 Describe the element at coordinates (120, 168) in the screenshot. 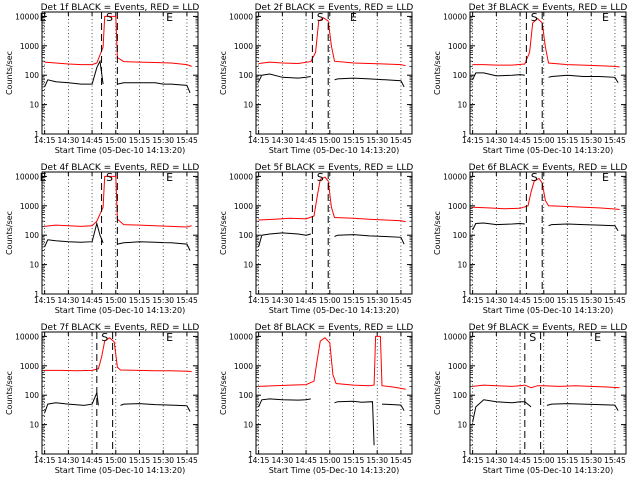

I see `panel-title: Det 4f BLACK = Events, RED = LLD` at that location.